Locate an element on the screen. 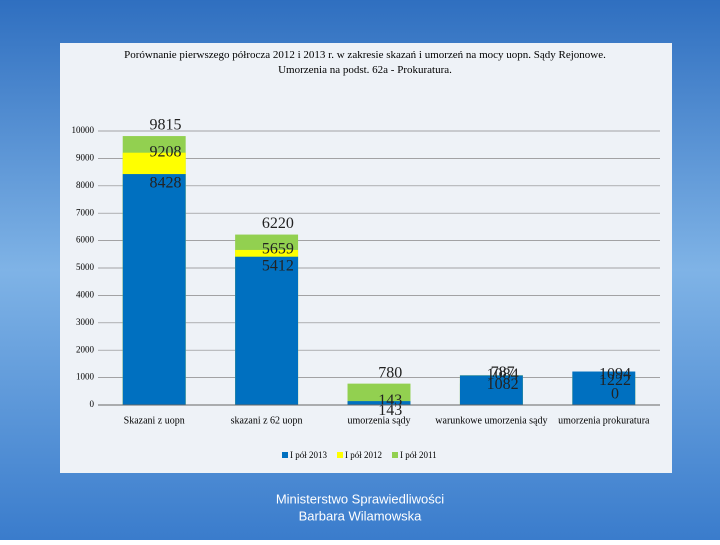 This screenshot has width=720, height=545. legend-label: I pół 2012 is located at coordinates (363, 455).